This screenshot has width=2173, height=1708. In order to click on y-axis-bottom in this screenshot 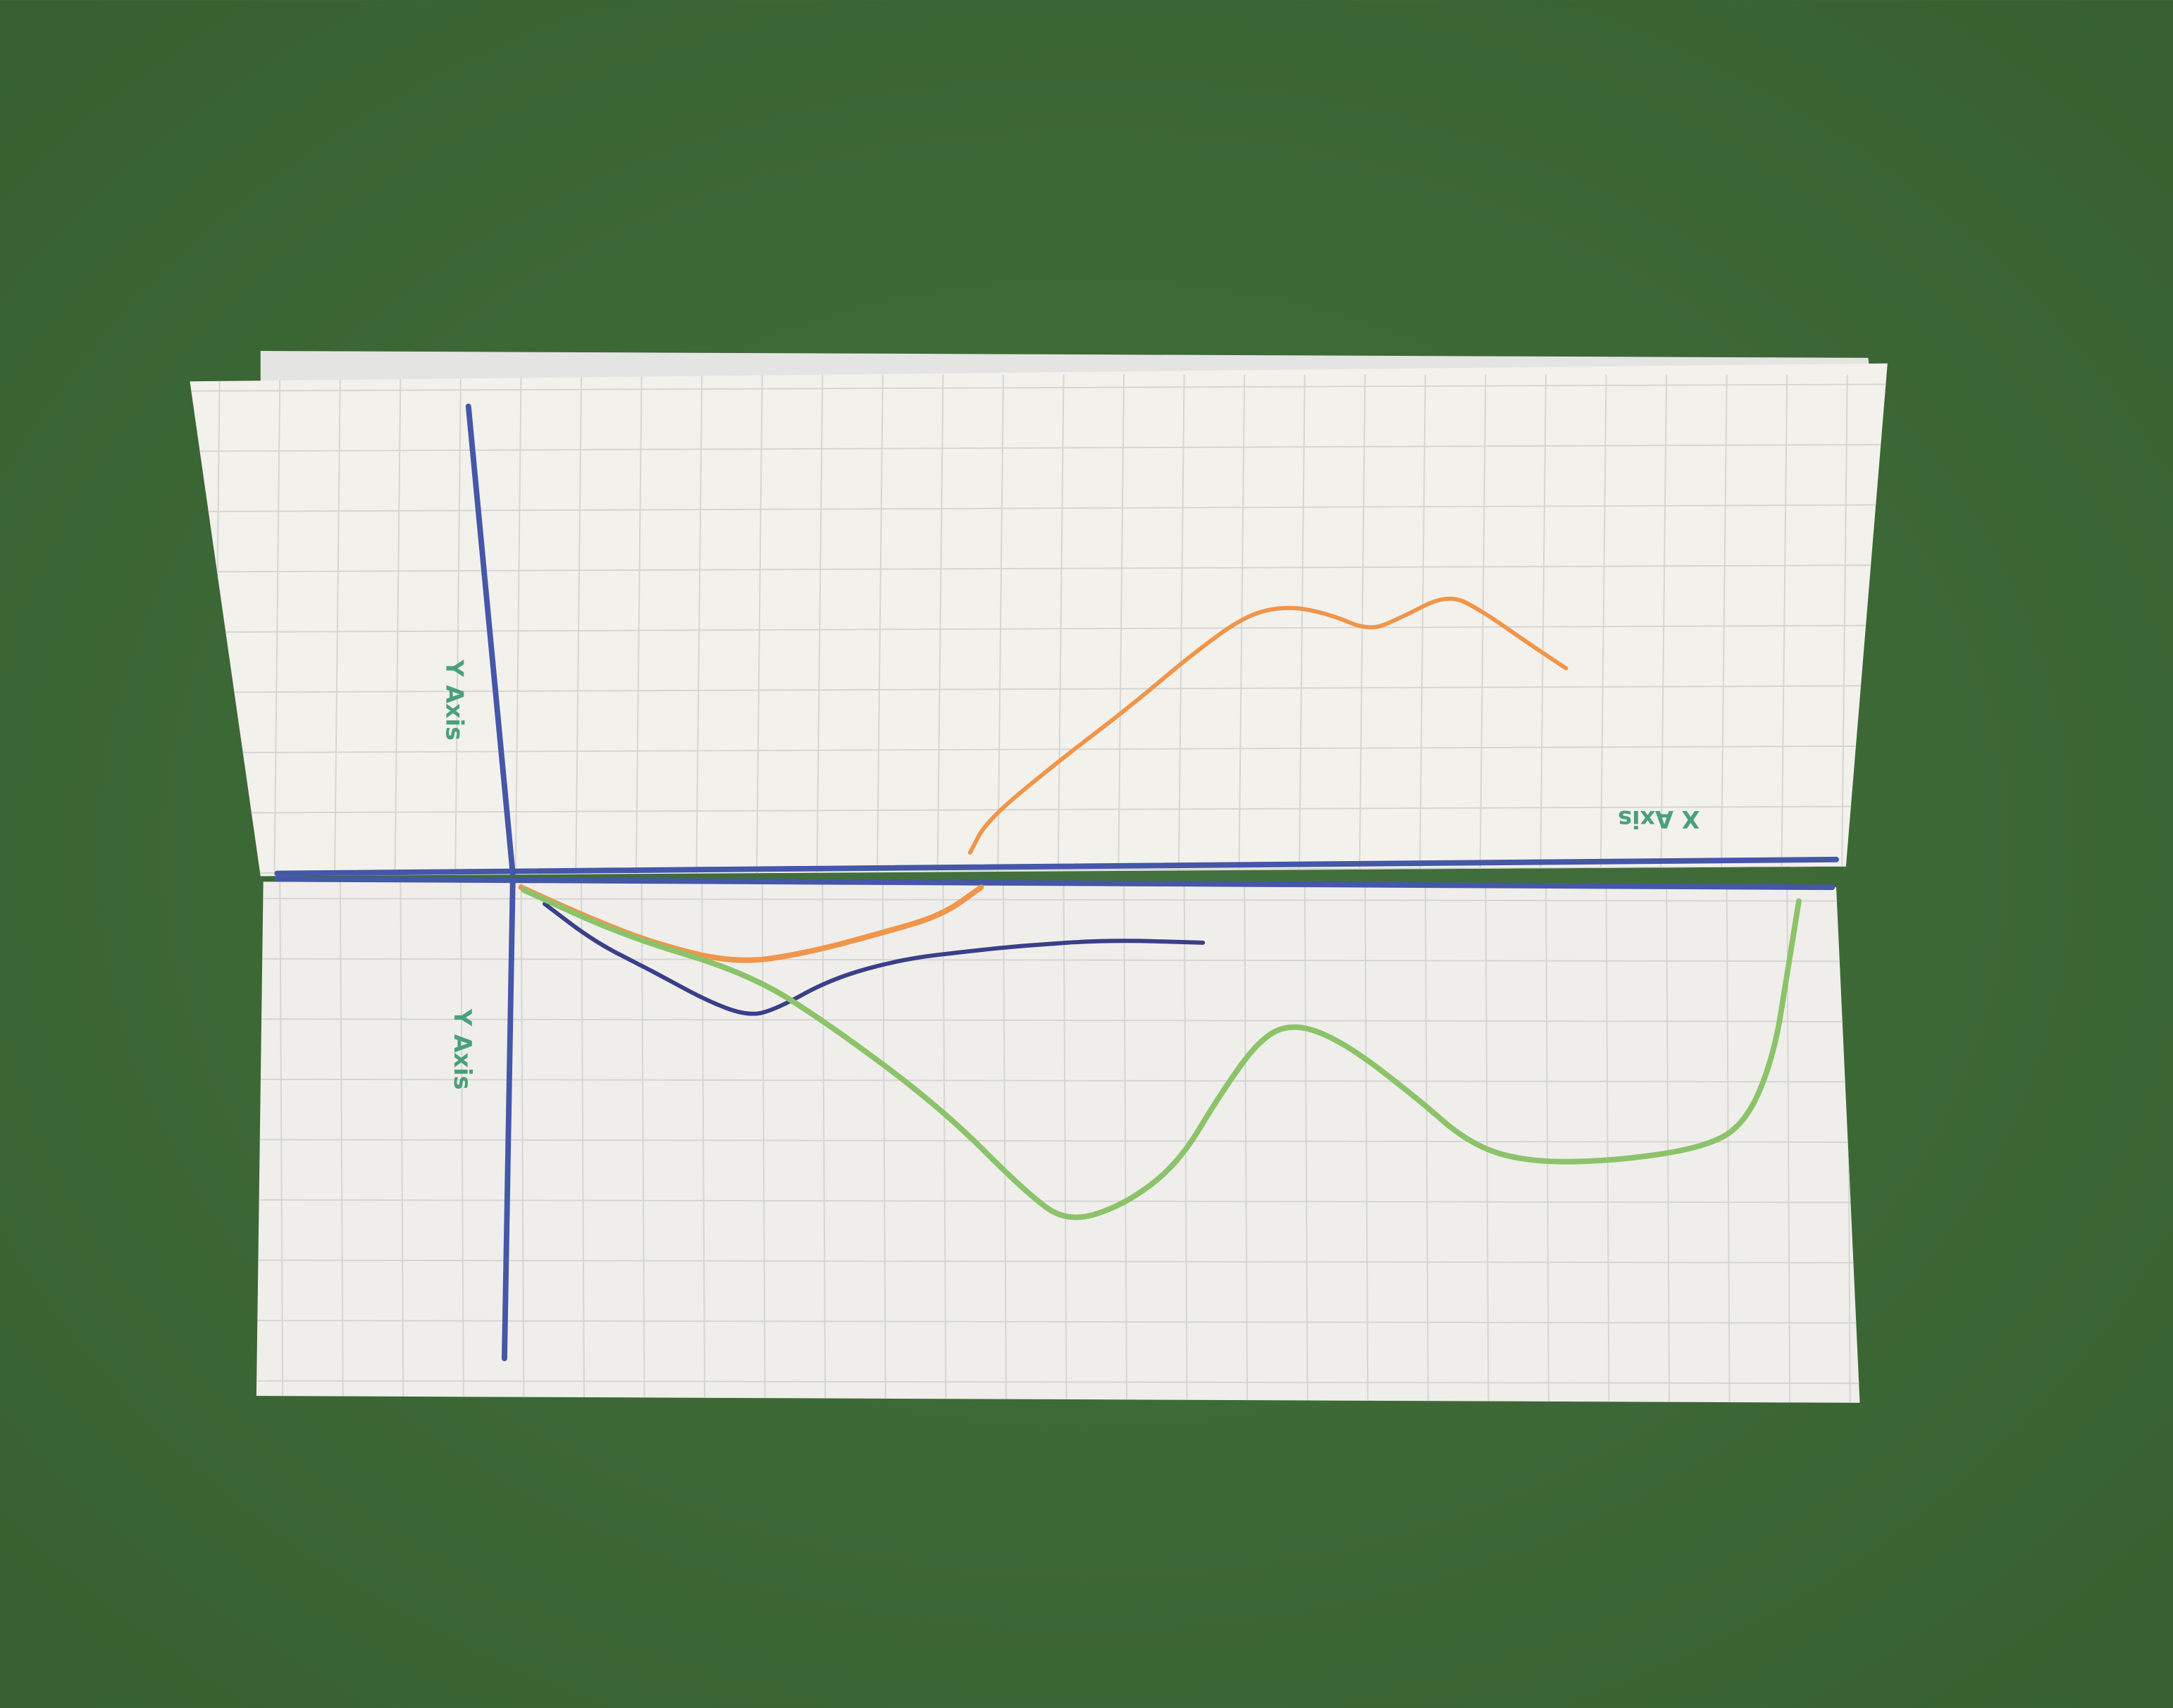, I will do `click(508, 1120)`.